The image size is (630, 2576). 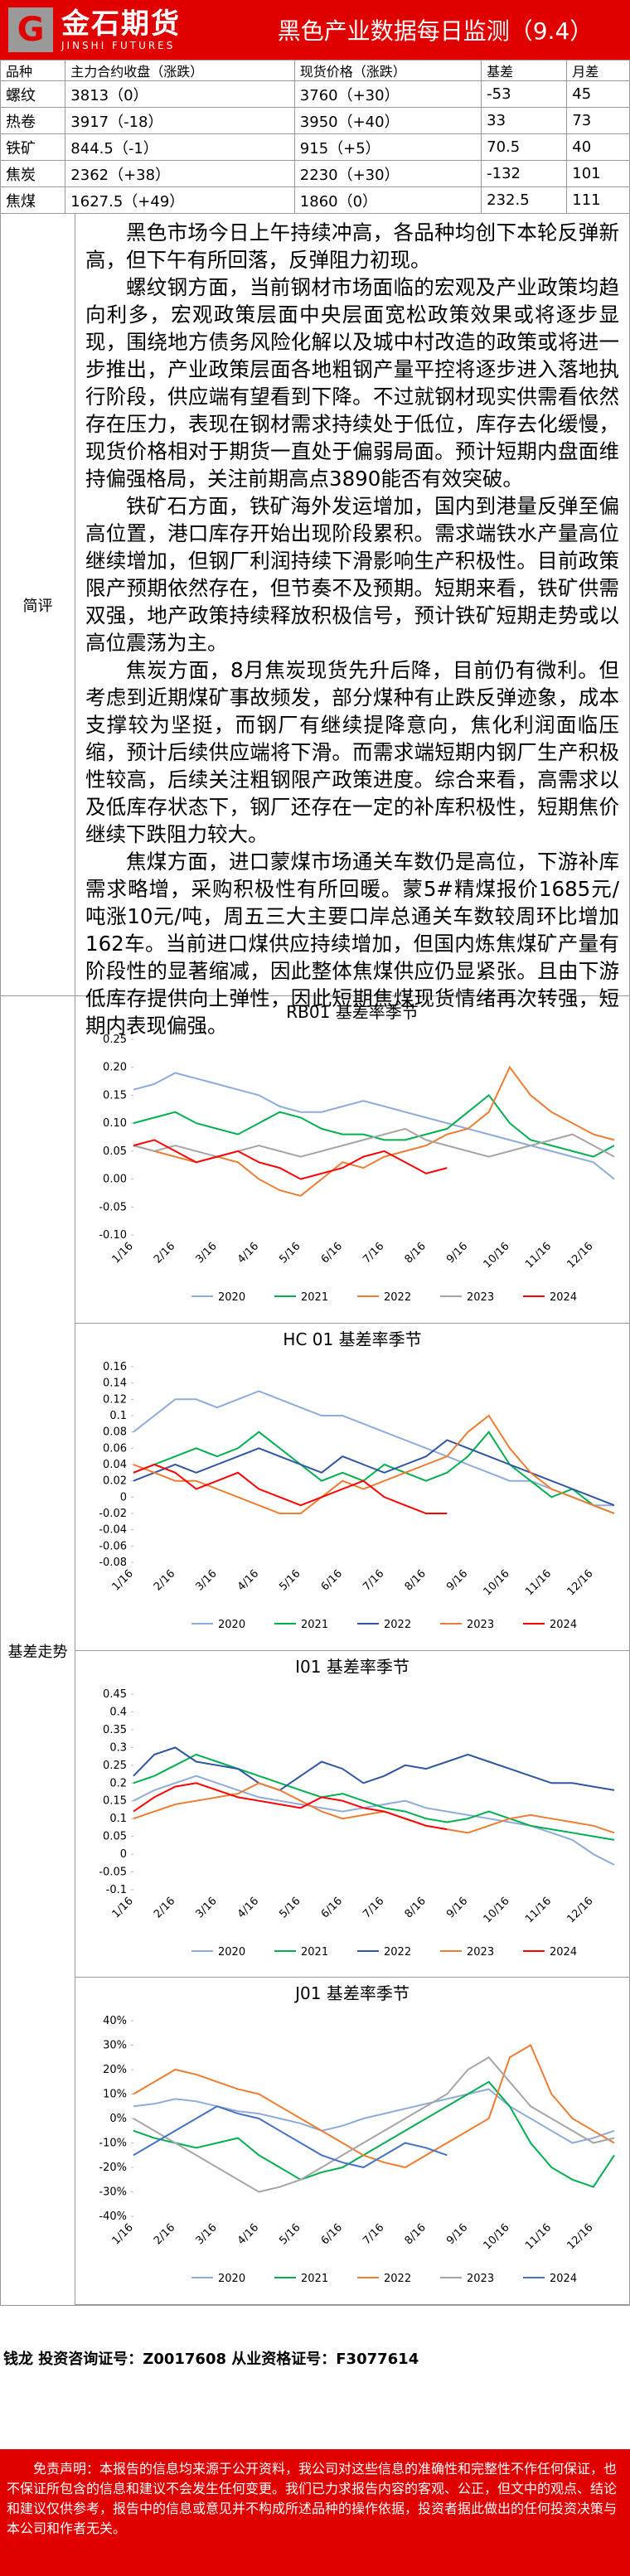 What do you see at coordinates (113, 2192) in the screenshot?
I see `y-tick-label: -30%` at bounding box center [113, 2192].